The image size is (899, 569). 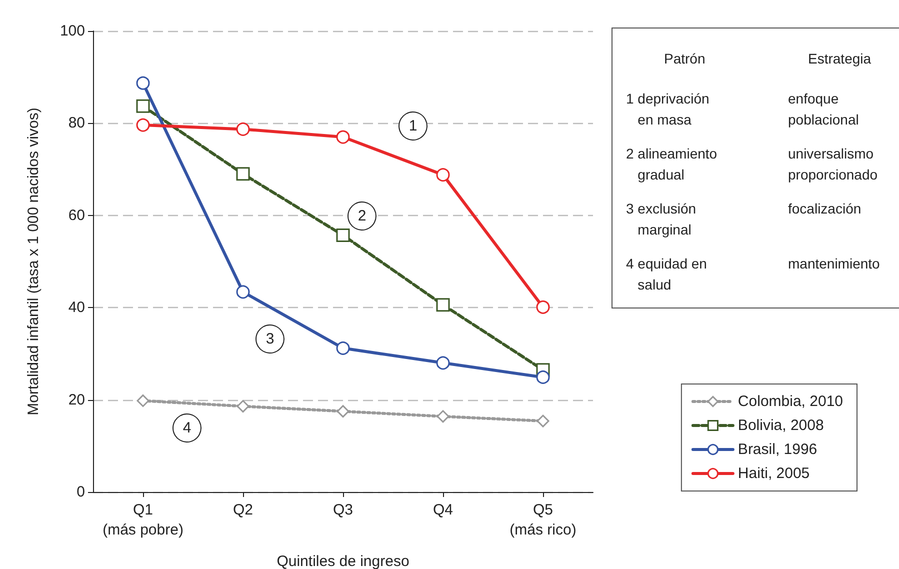 What do you see at coordinates (76, 399) in the screenshot?
I see `y-tick-label: 20` at bounding box center [76, 399].